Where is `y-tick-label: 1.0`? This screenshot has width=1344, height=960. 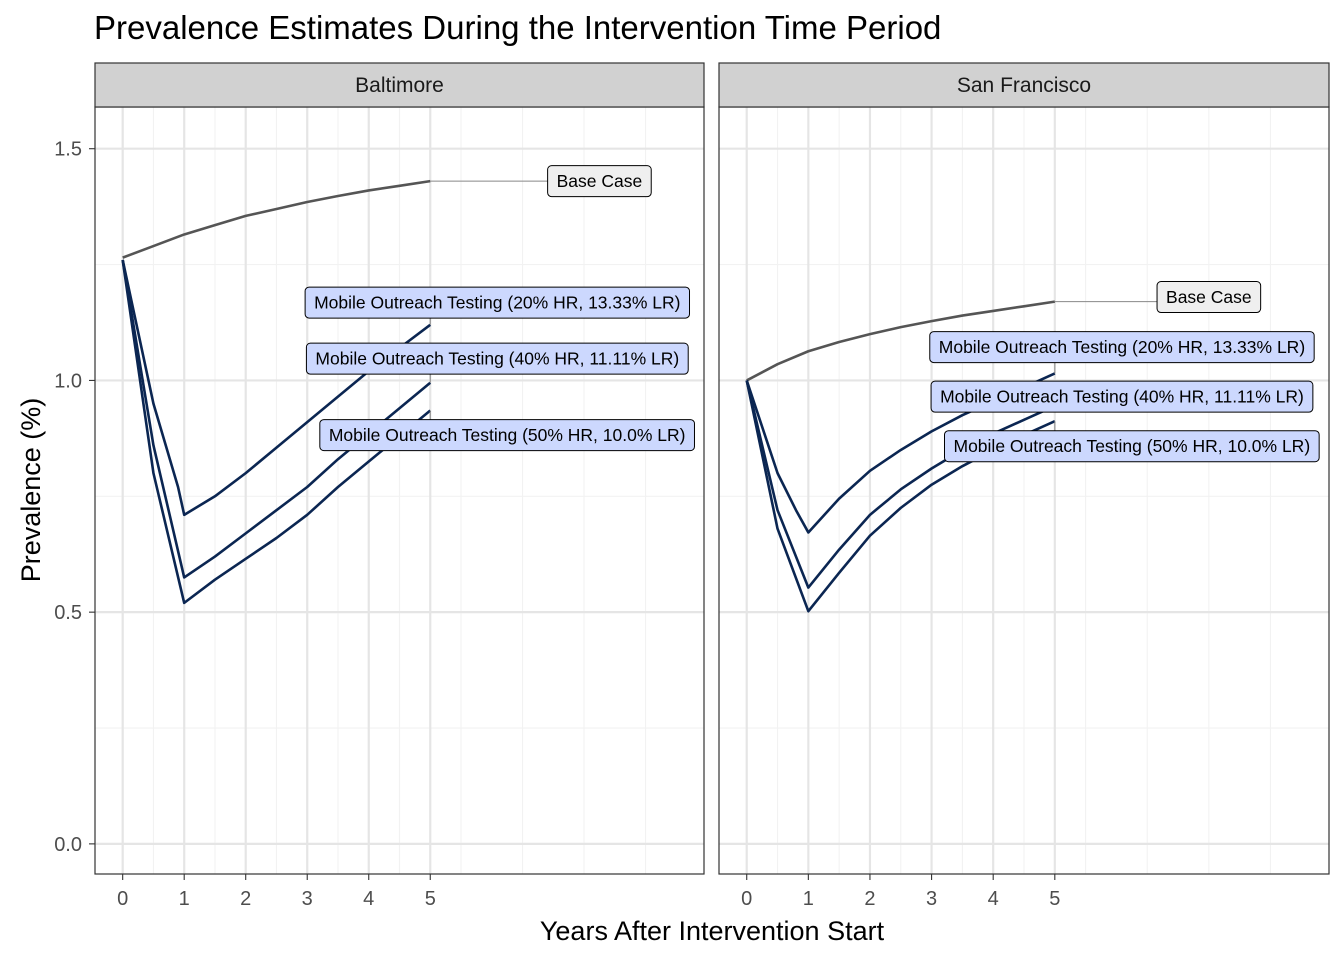
y-tick-label: 1.0 is located at coordinates (68, 381).